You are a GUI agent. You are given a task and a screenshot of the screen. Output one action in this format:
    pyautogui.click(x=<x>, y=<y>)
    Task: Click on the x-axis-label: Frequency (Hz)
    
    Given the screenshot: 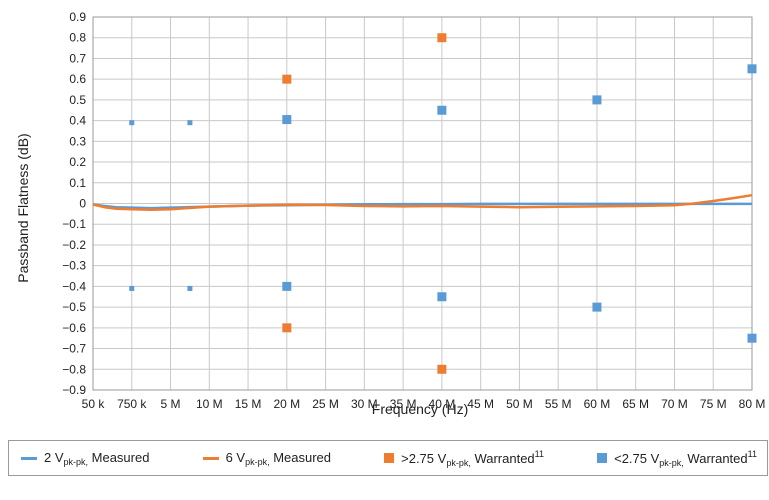 What is the action you would take?
    pyautogui.click(x=420, y=409)
    